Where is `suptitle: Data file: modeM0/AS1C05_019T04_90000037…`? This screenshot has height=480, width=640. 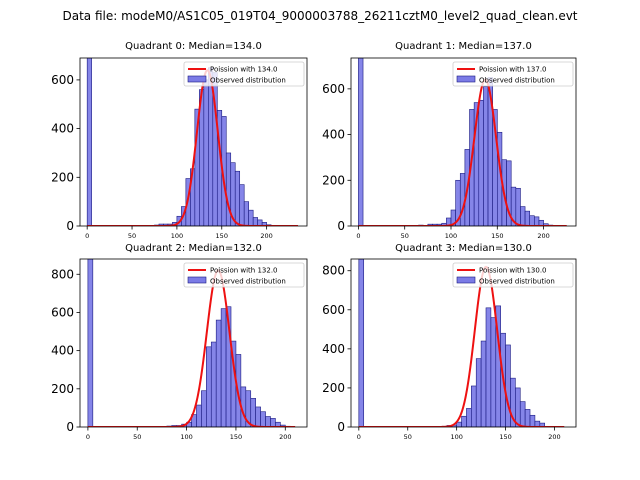 suptitle: Data file: modeM0/AS1C05_019T04_90000037… is located at coordinates (319, 16).